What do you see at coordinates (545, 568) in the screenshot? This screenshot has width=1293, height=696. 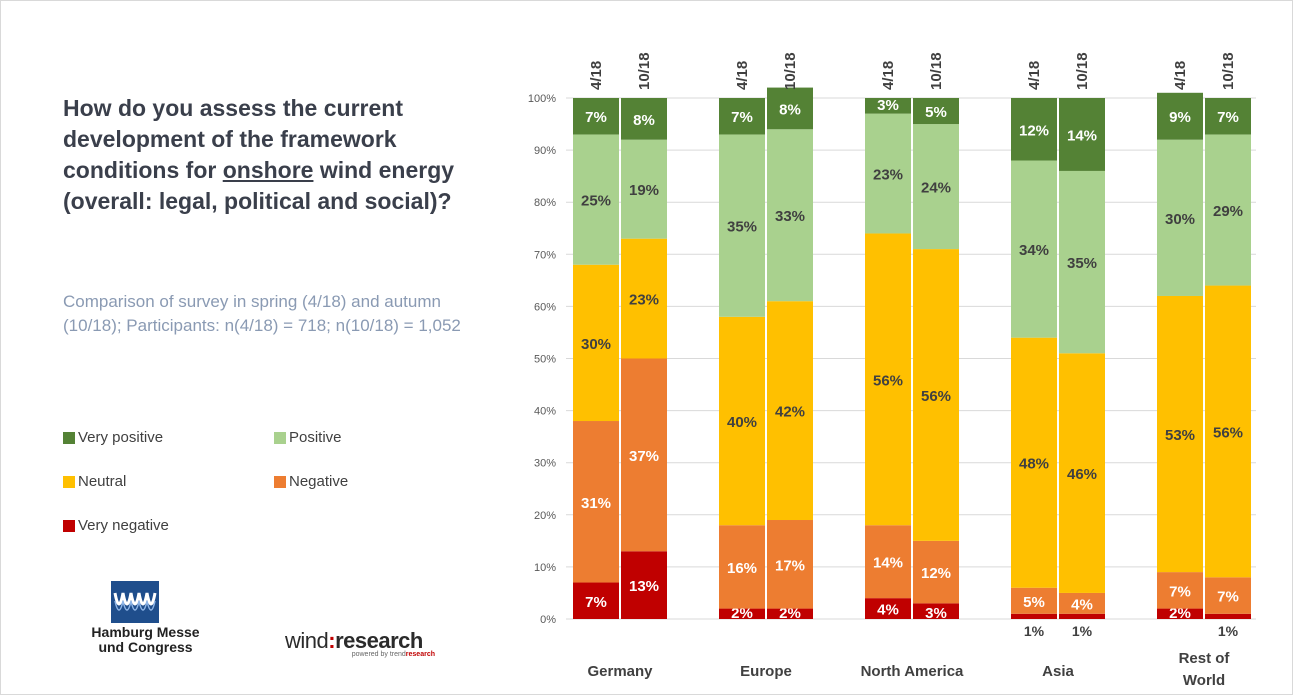 I see `y-tick-label: 10%` at bounding box center [545, 568].